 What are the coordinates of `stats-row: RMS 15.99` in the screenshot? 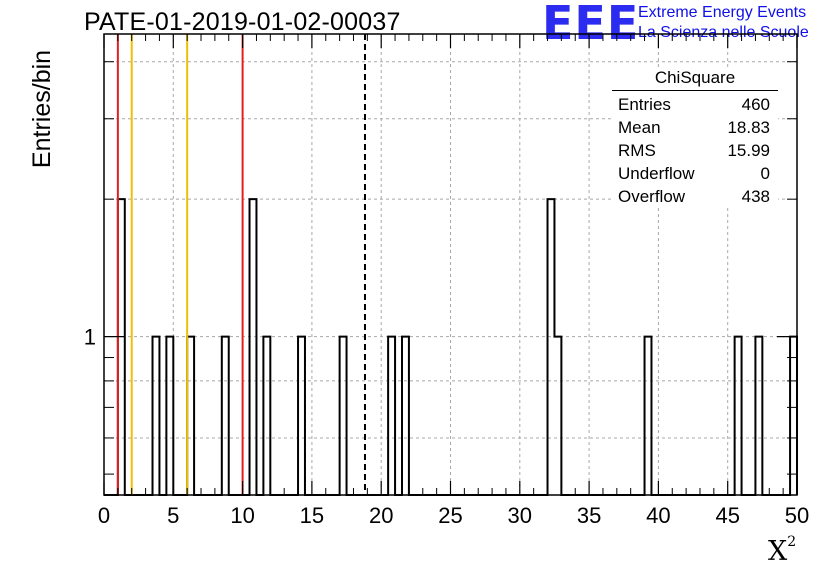 It's located at (695, 150).